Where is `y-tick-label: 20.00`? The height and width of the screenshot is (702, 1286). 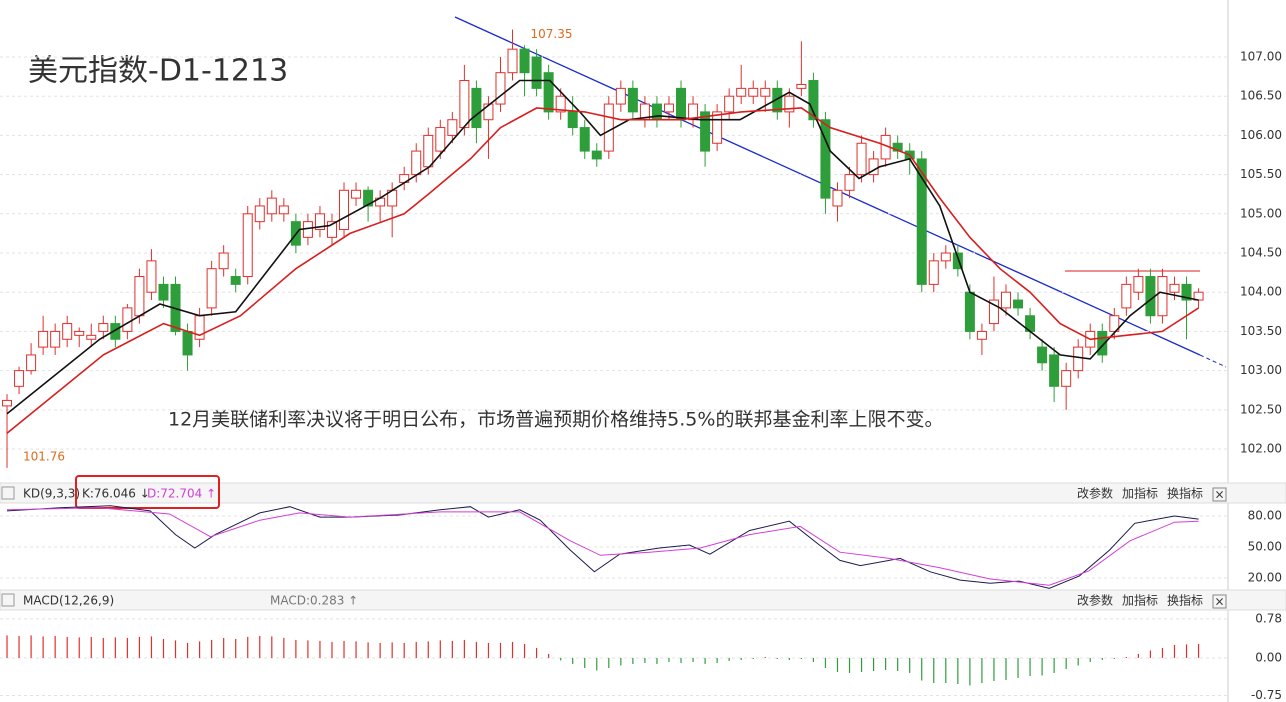 y-tick-label: 20.00 is located at coordinates (1265, 578).